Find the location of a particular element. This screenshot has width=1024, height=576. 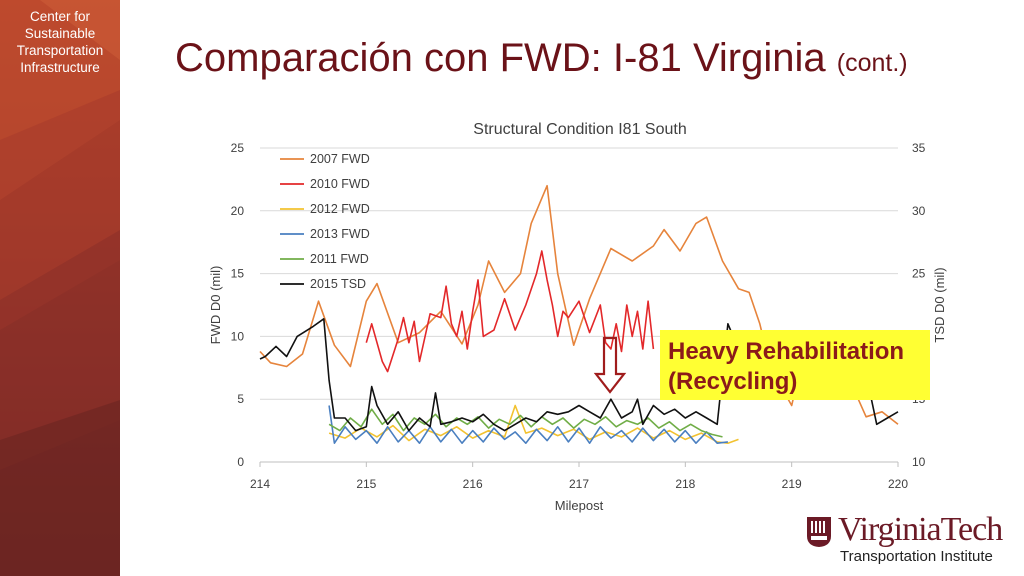

y2-tick-label: 10 is located at coordinates (919, 462).